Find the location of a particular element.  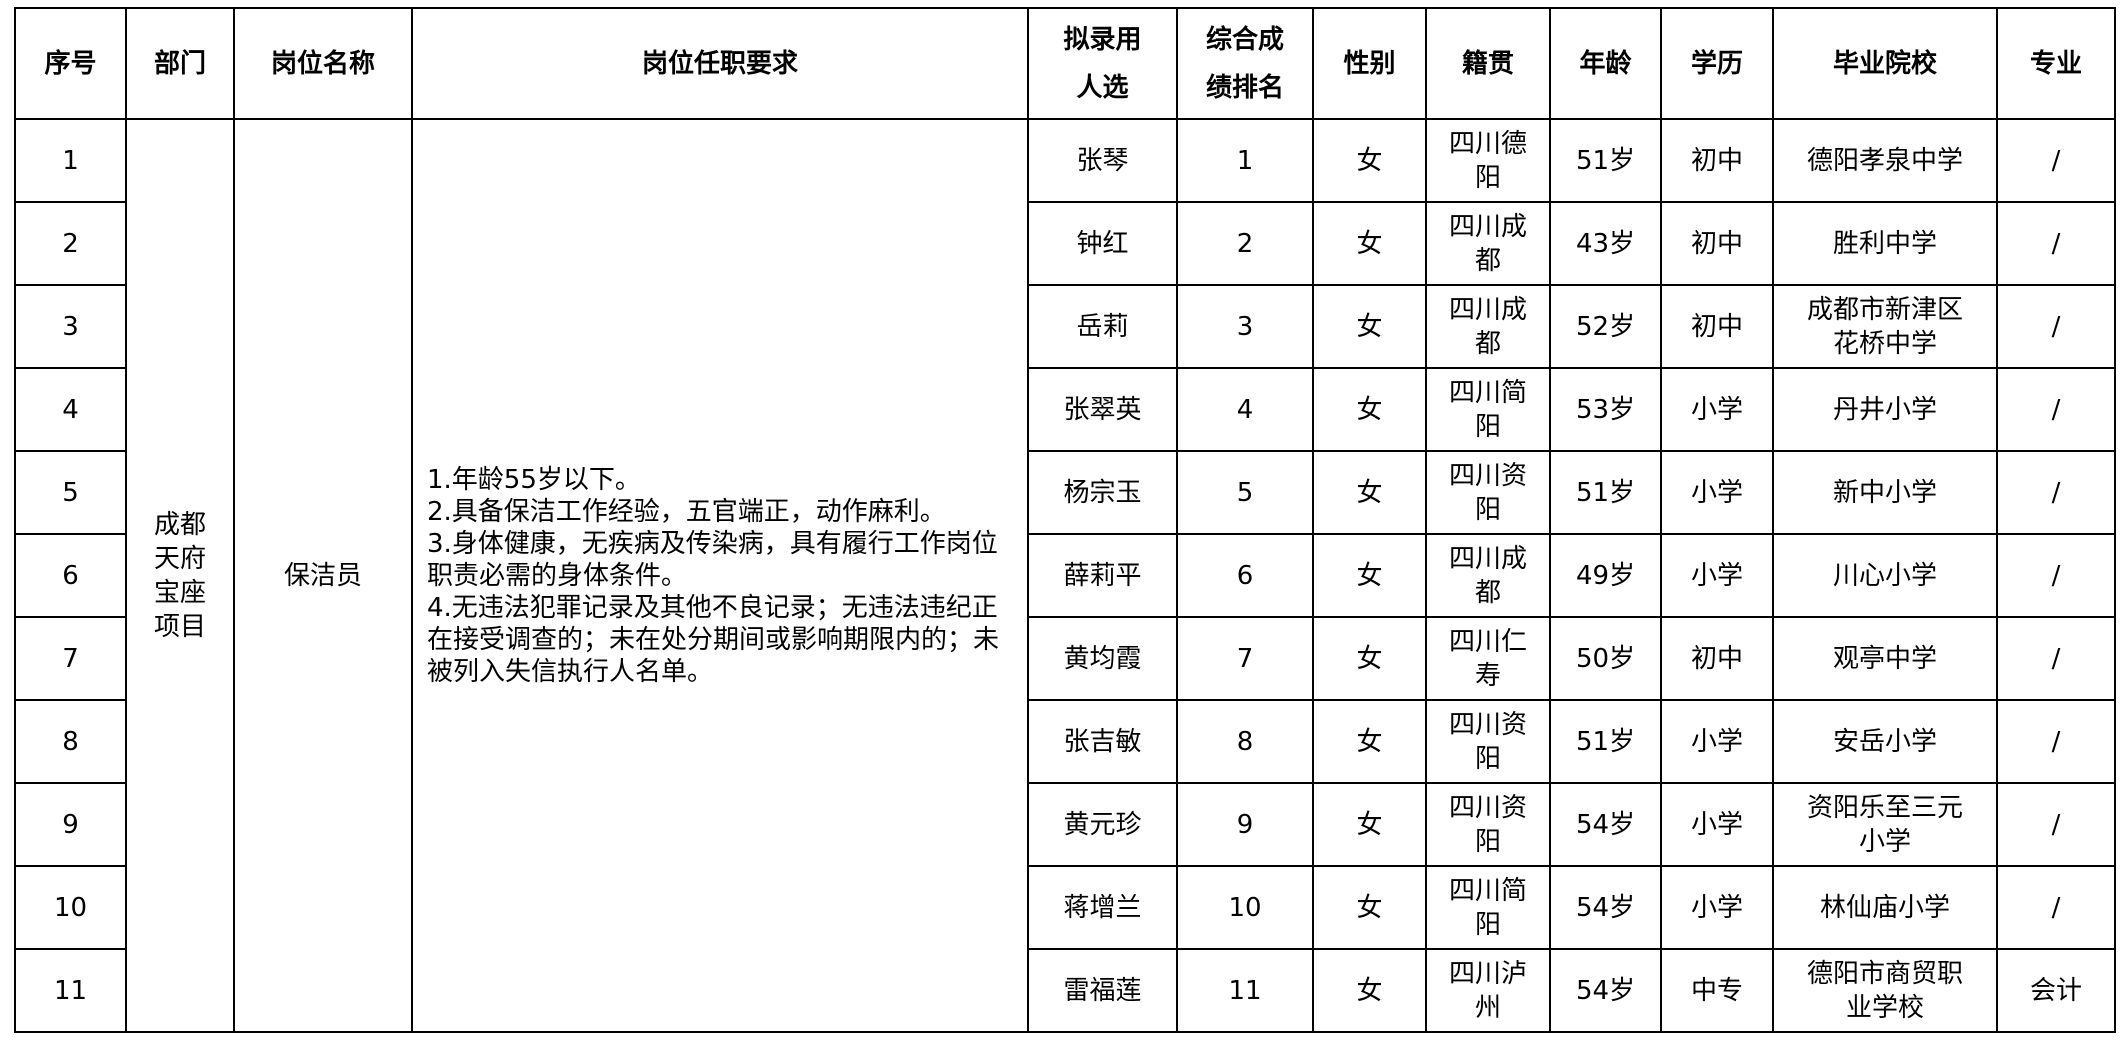

no-cell: 4 is located at coordinates (70, 409).